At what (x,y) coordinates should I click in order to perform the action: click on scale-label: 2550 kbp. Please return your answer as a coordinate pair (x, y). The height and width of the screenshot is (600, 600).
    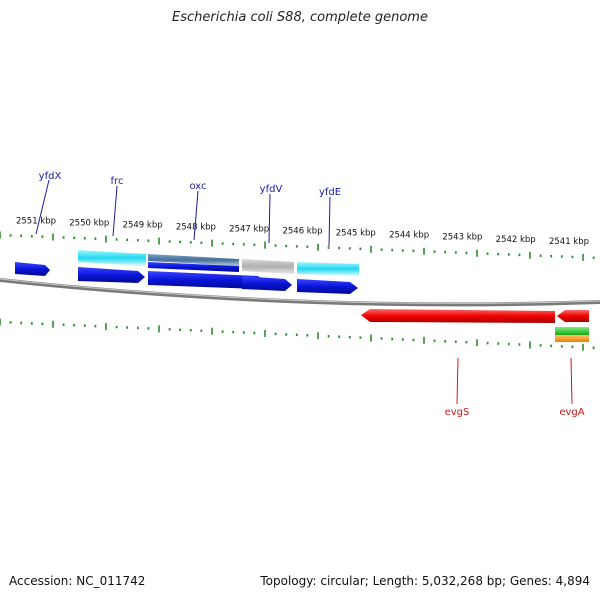
    Looking at the image, I should click on (89, 223).